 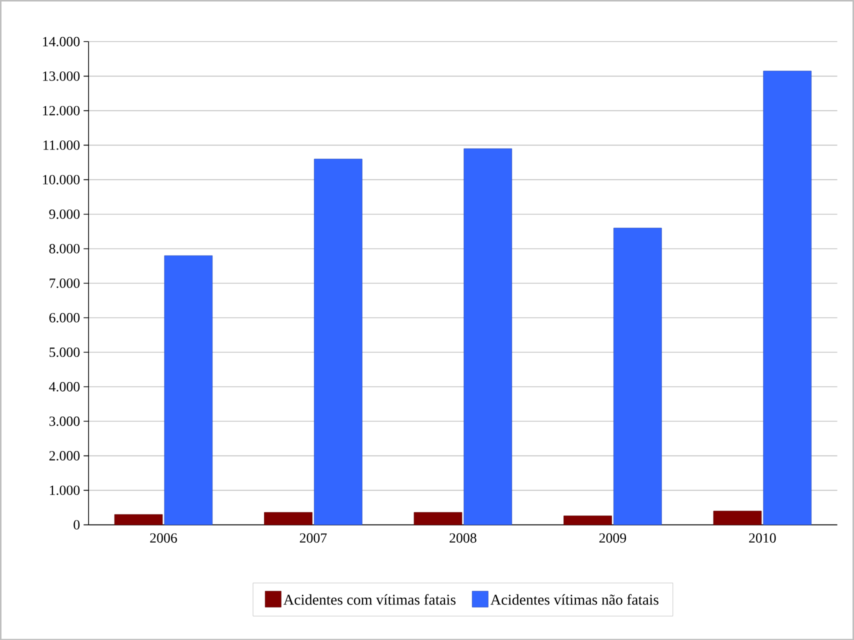 What do you see at coordinates (61, 41) in the screenshot?
I see `y-tick-label: 14.000` at bounding box center [61, 41].